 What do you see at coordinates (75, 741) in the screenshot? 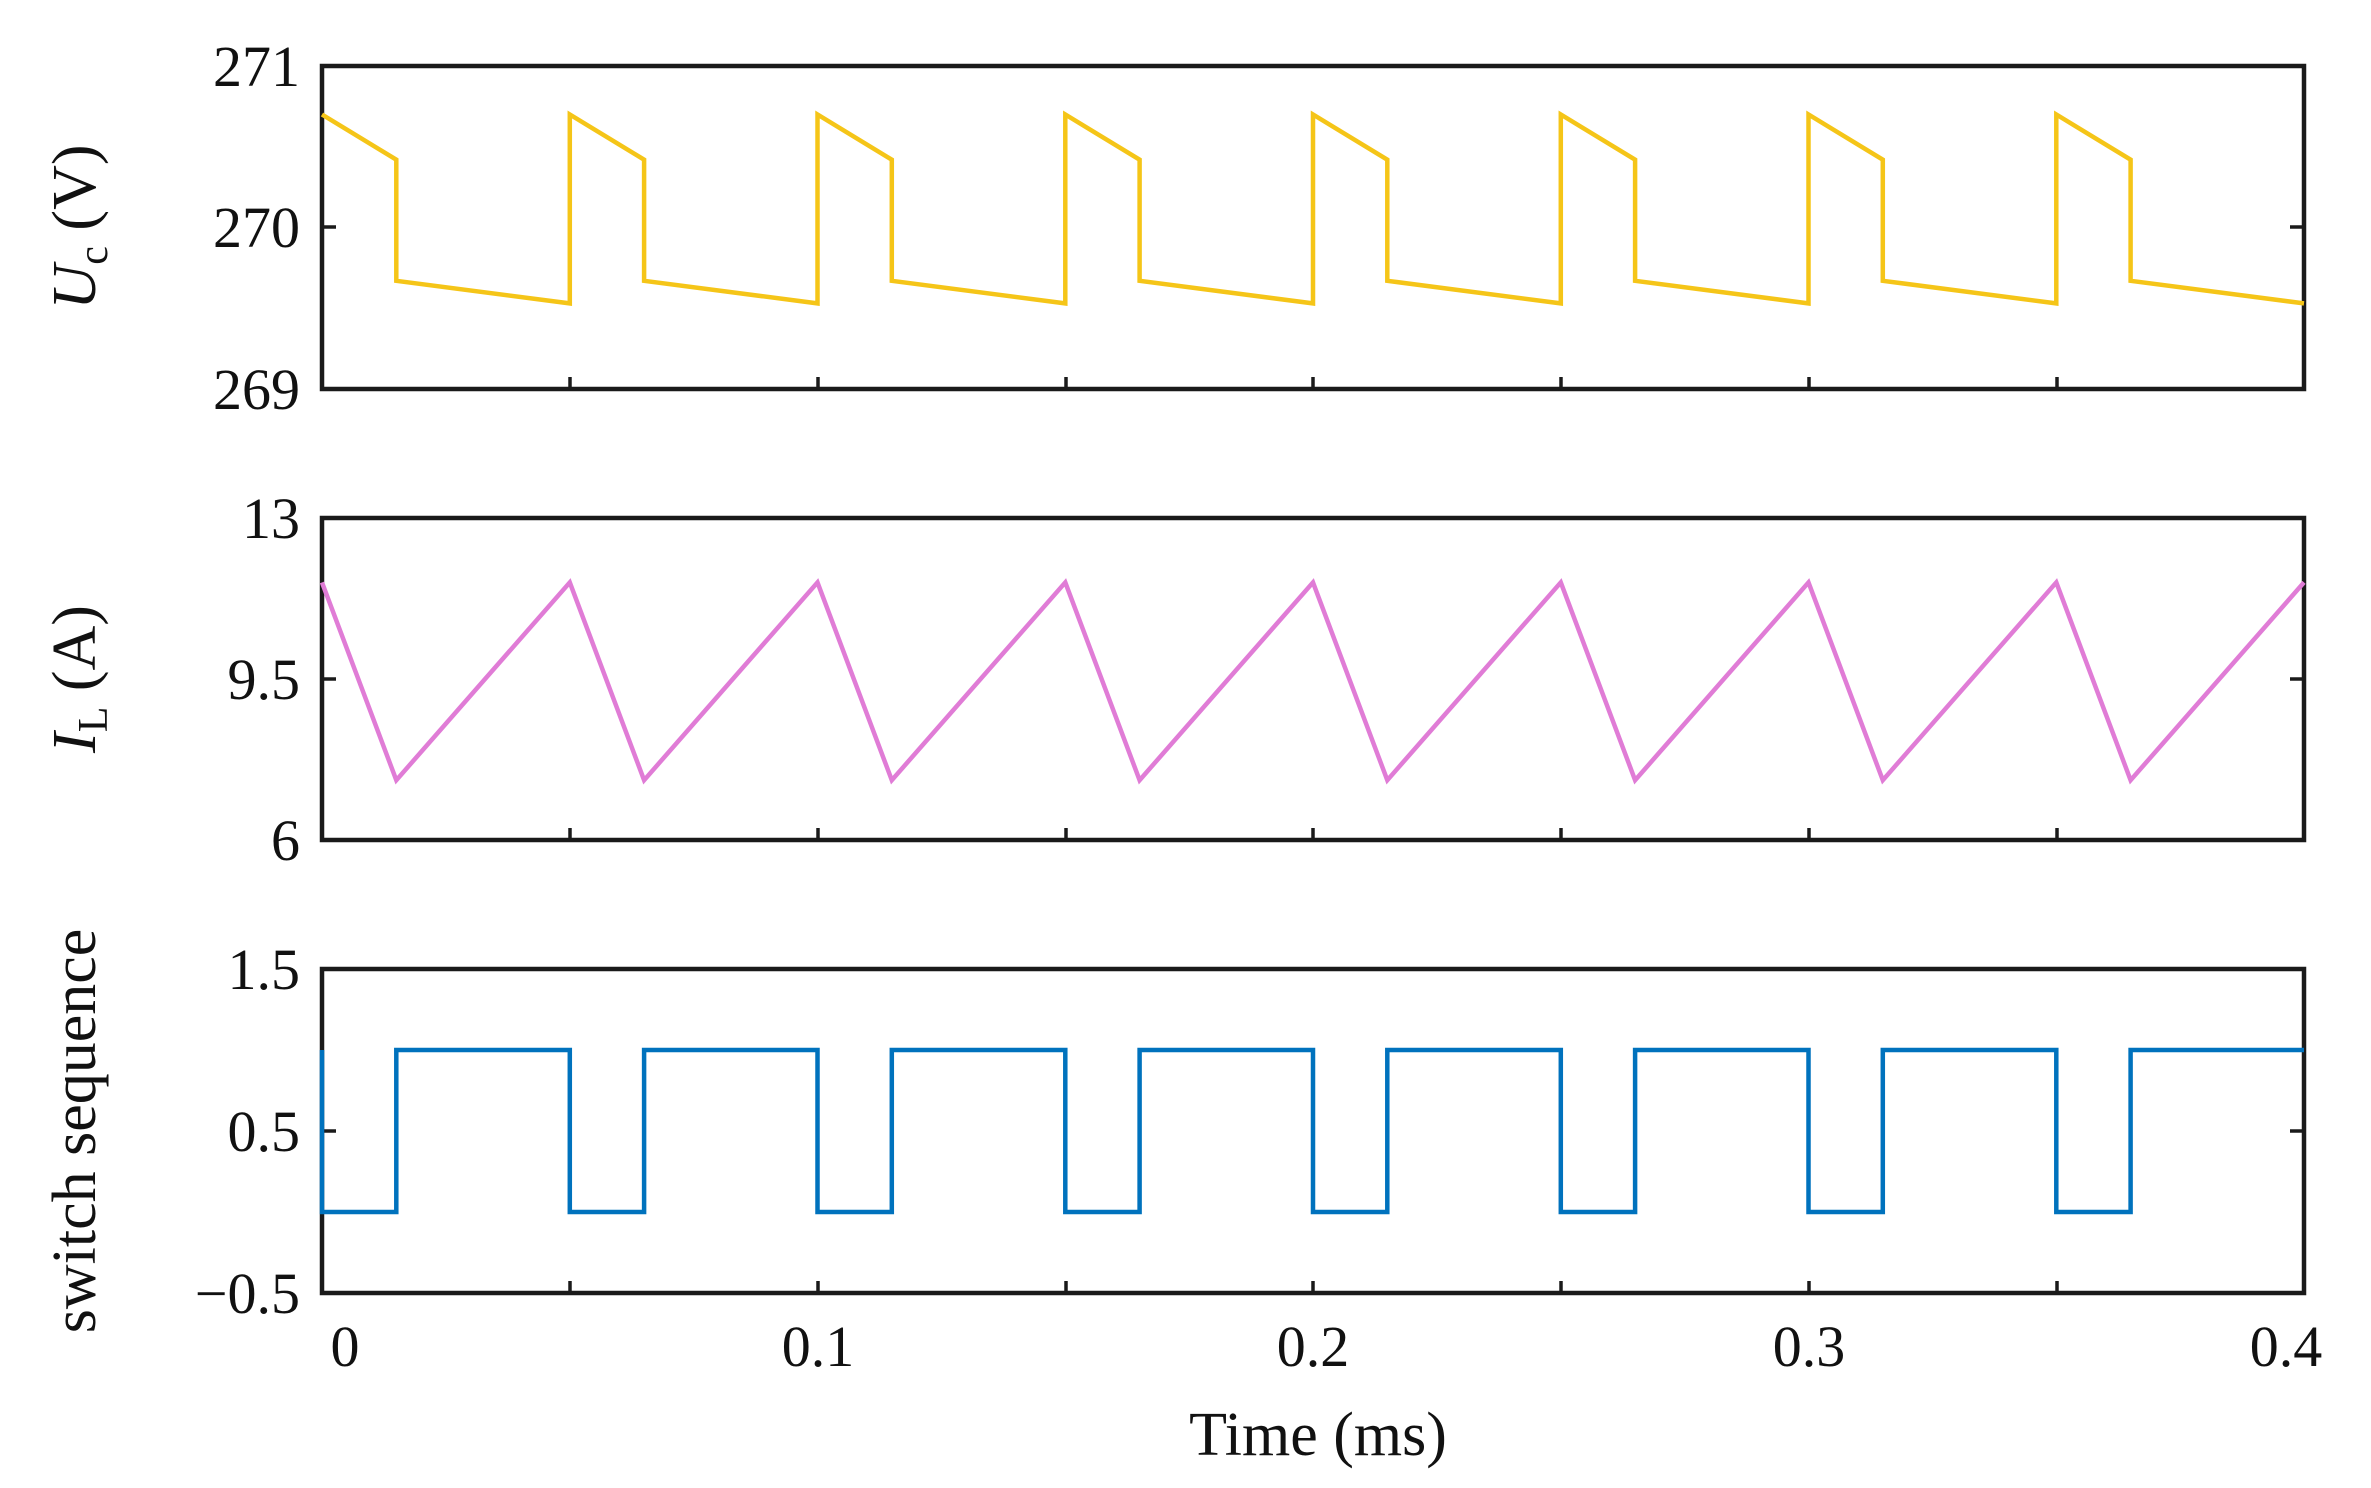
I see `y-axis-symbol-il: I` at bounding box center [75, 741].